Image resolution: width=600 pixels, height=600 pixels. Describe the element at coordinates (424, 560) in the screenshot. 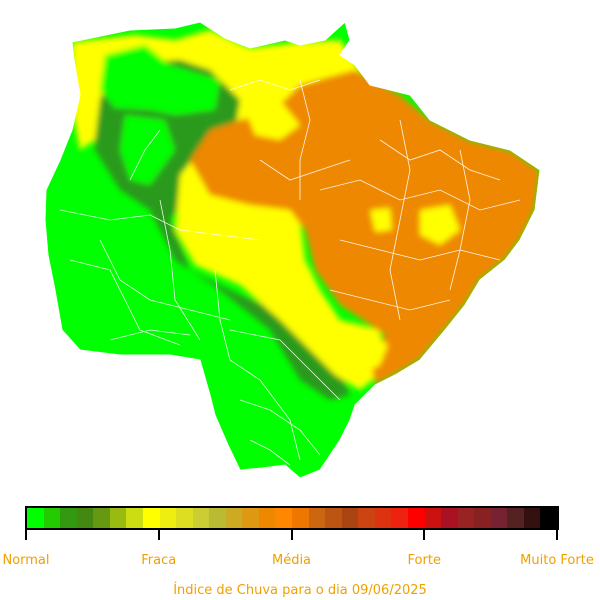

I see `legend-label-forte: Forte` at that location.